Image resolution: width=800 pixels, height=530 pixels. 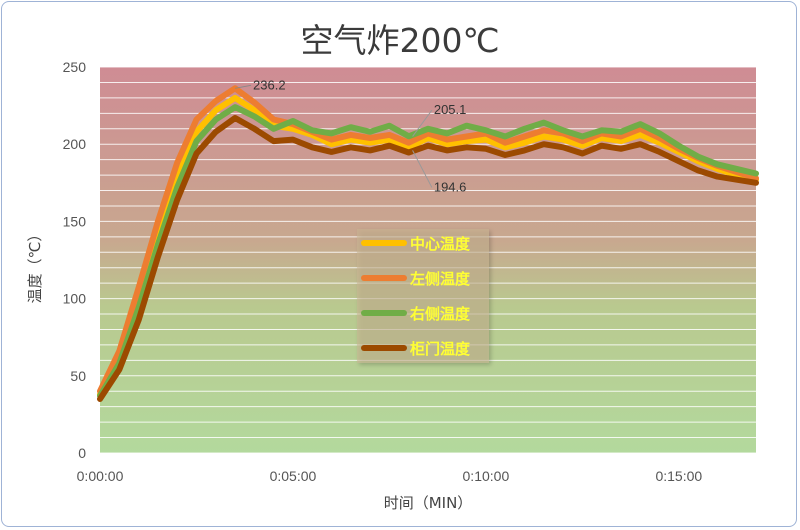 What do you see at coordinates (486, 476) in the screenshot?
I see `x-tick-label: 0:10:00` at bounding box center [486, 476].